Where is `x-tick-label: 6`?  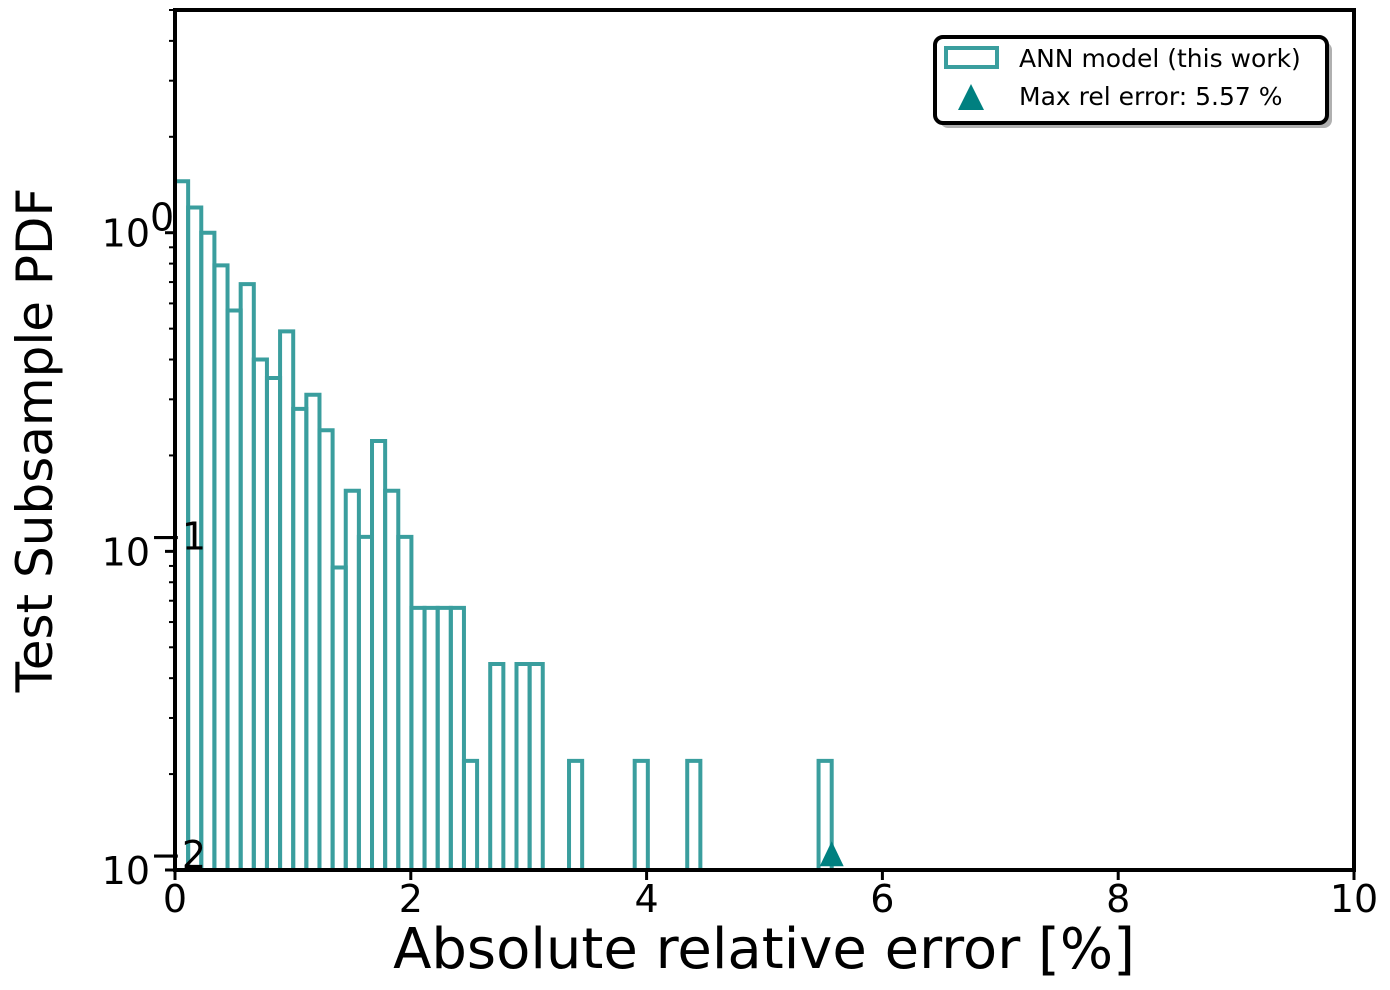
x-tick-label: 6 is located at coordinates (882, 899).